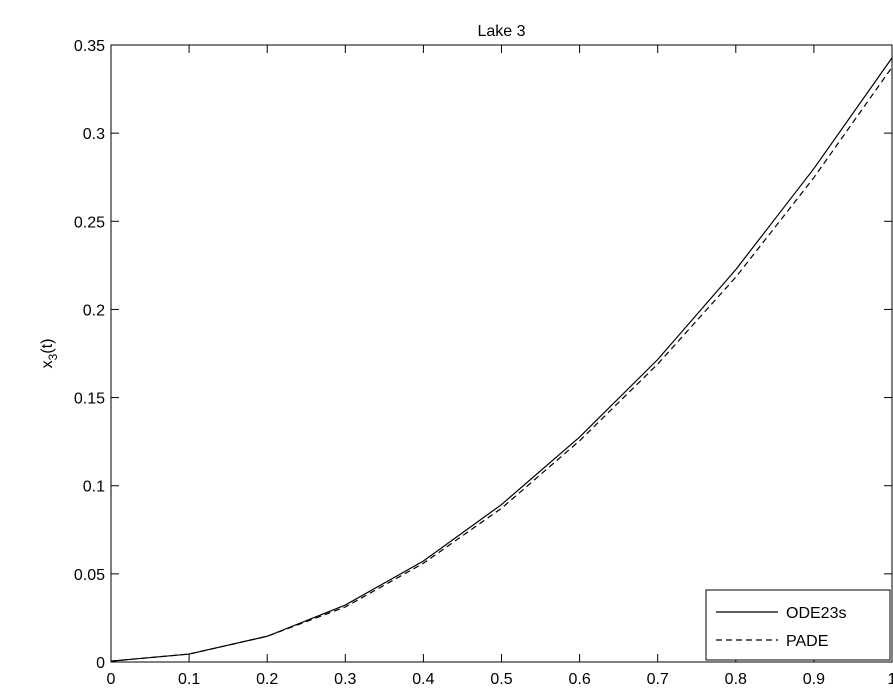  I want to click on x-tick-label: 0.8, so click(736, 679).